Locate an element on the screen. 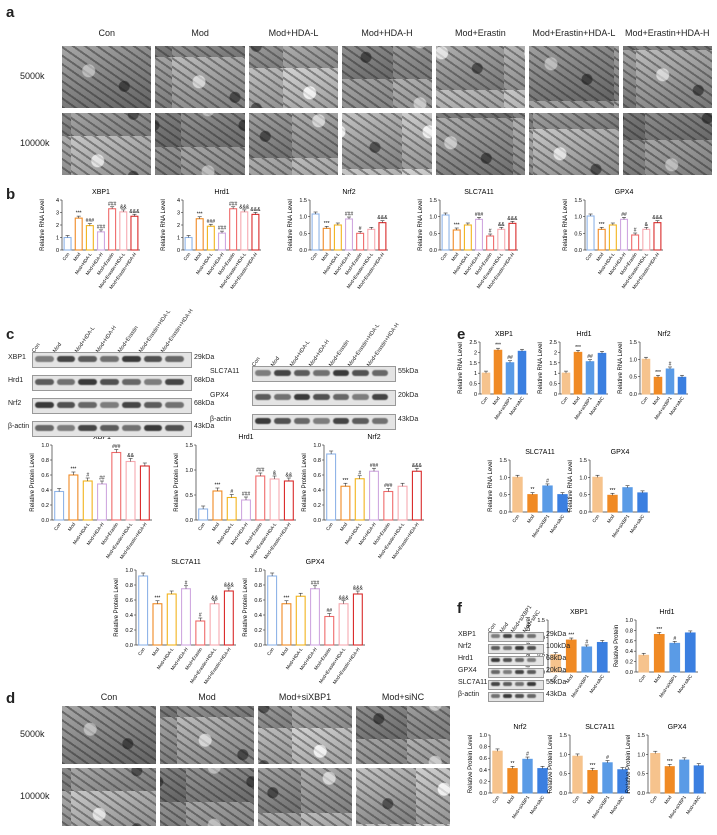 The image size is (717, 835). significance-label: && is located at coordinates (123, 207).